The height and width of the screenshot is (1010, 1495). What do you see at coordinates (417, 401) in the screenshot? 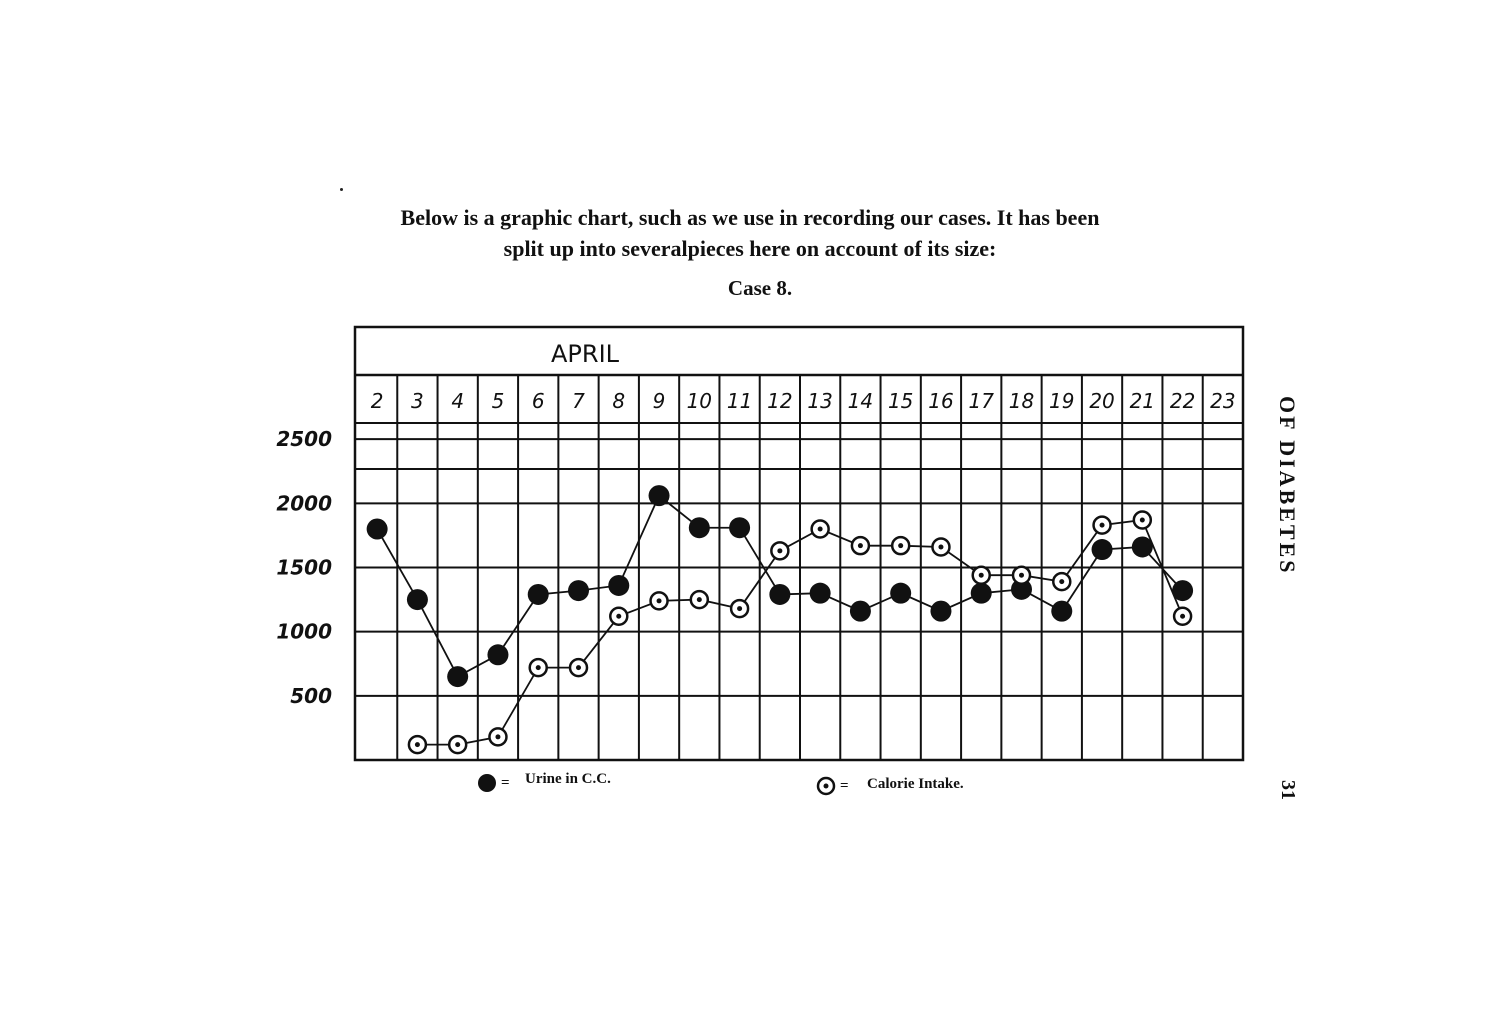
I see `x-tick-label: 3` at bounding box center [417, 401].